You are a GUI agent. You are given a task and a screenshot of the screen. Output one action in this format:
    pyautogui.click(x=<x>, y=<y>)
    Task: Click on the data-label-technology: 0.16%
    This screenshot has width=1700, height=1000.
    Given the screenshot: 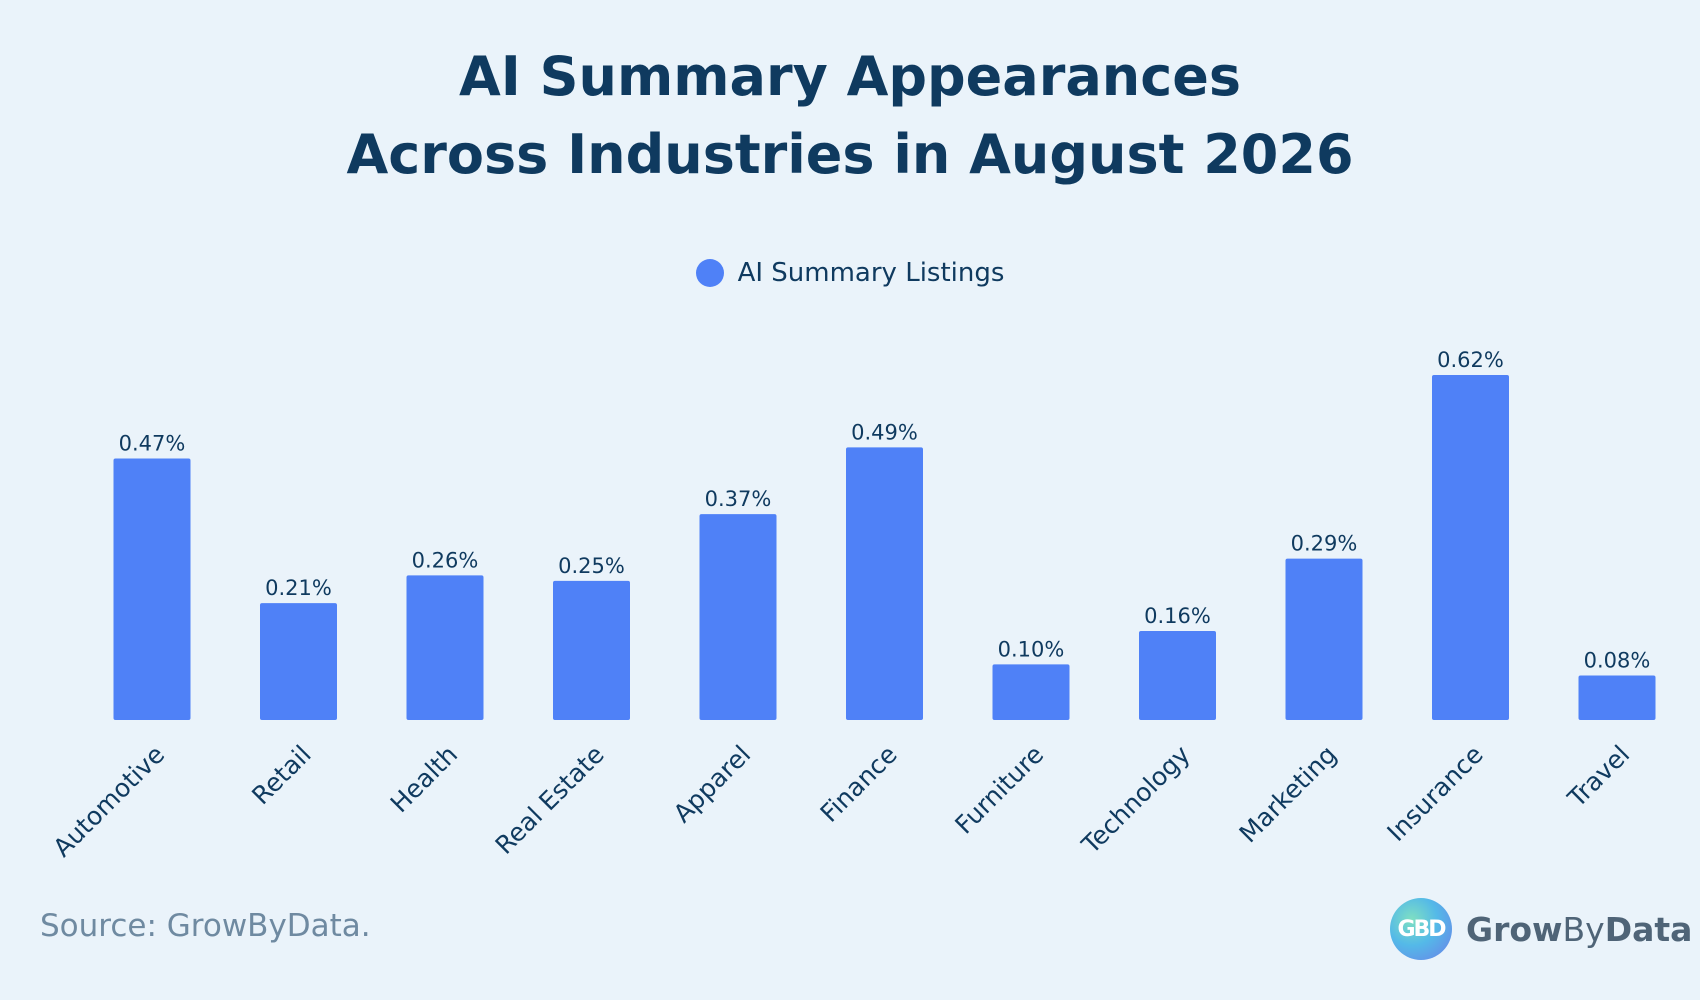 What is the action you would take?
    pyautogui.click(x=1177, y=616)
    